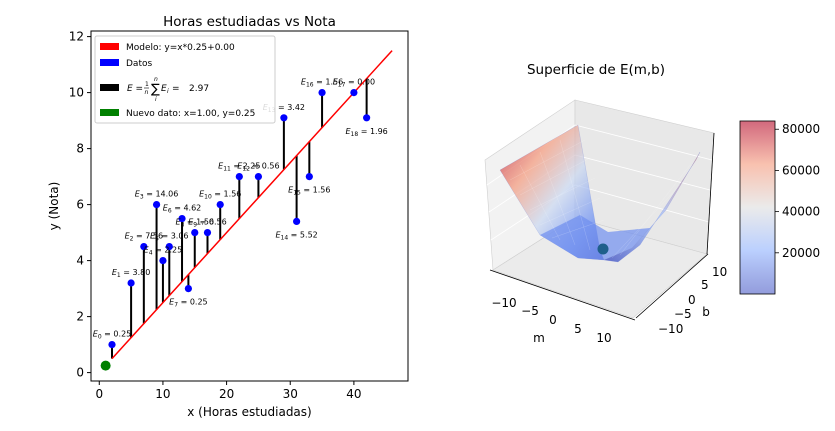 This screenshot has height=431, width=835. I want to click on svg-text: E, so click(164, 89).